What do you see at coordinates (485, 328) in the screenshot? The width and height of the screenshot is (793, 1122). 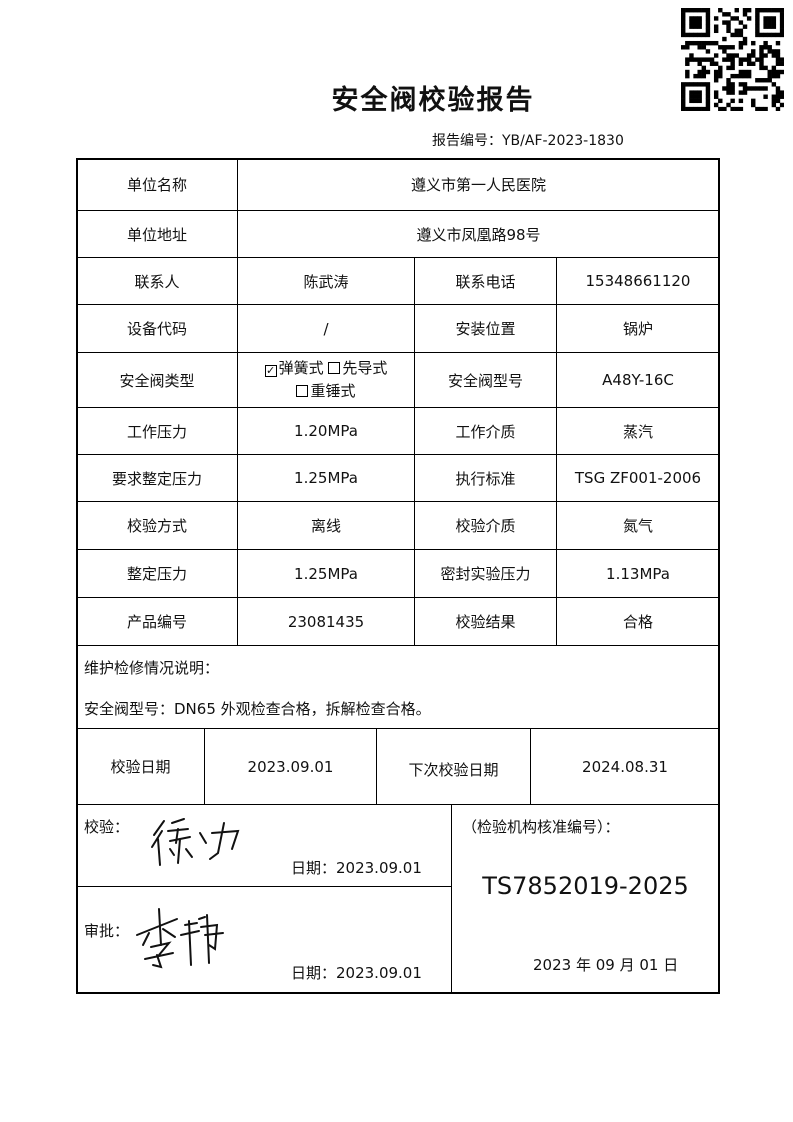 I see `install-location-label: 安装位置` at bounding box center [485, 328].